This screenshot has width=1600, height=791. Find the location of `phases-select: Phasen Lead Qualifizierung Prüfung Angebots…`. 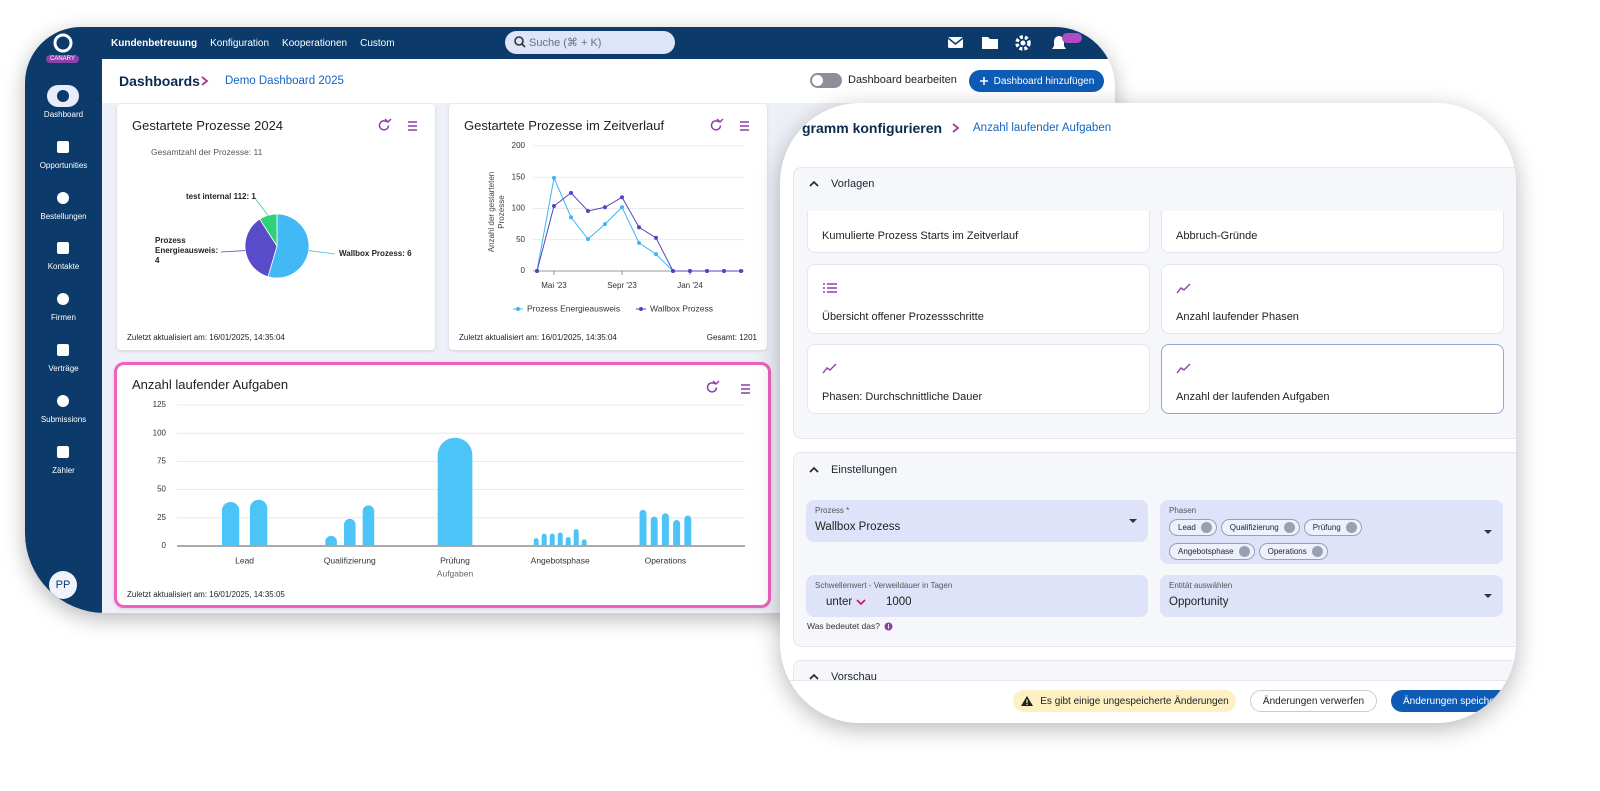

phases-select: Phasen Lead Qualifizierung Prüfung Angebots… is located at coordinates (1331, 532).